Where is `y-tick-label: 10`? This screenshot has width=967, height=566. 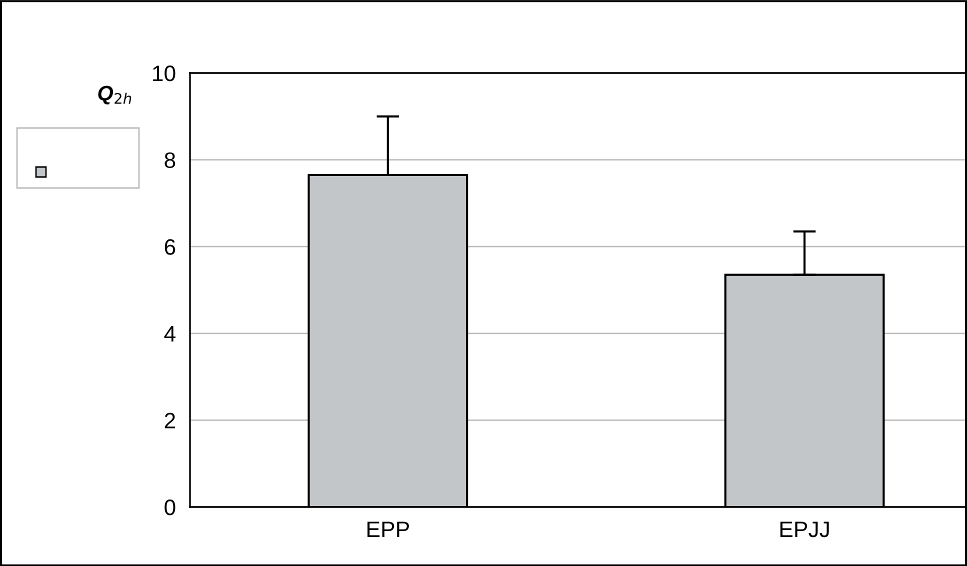 y-tick-label: 10 is located at coordinates (164, 74).